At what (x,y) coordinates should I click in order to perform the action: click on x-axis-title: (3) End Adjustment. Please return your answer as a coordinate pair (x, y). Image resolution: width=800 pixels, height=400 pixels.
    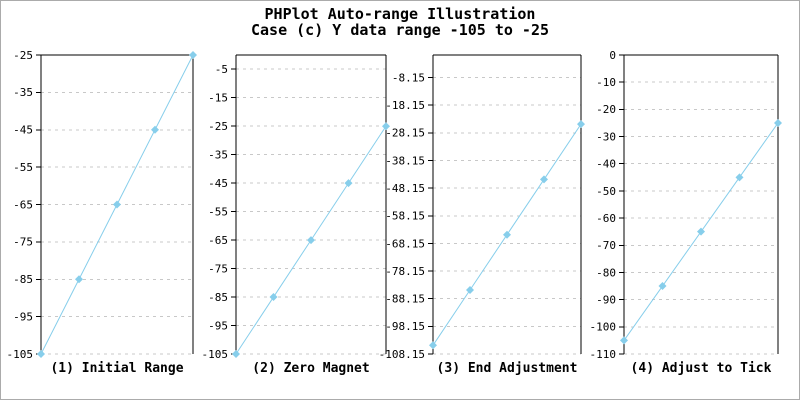
    Looking at the image, I should click on (507, 368).